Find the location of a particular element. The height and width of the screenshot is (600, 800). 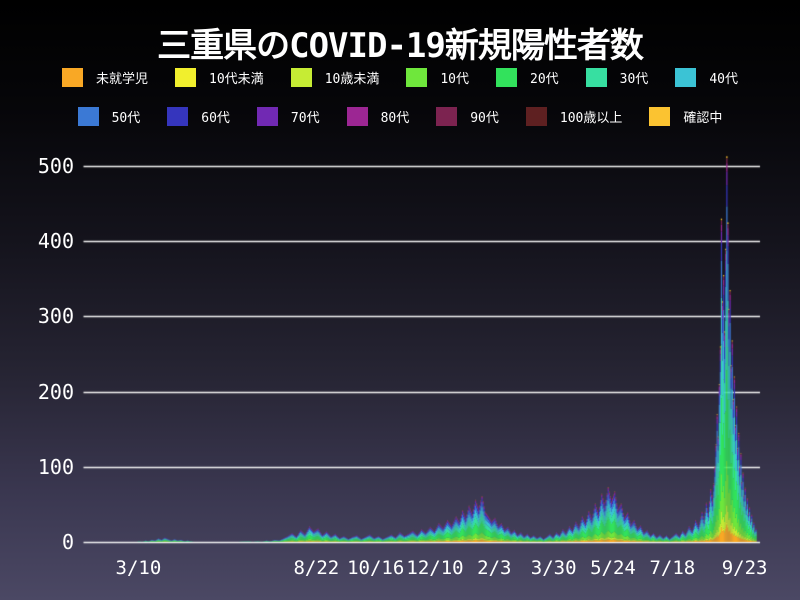

legend-label: 10代 is located at coordinates (454, 79).